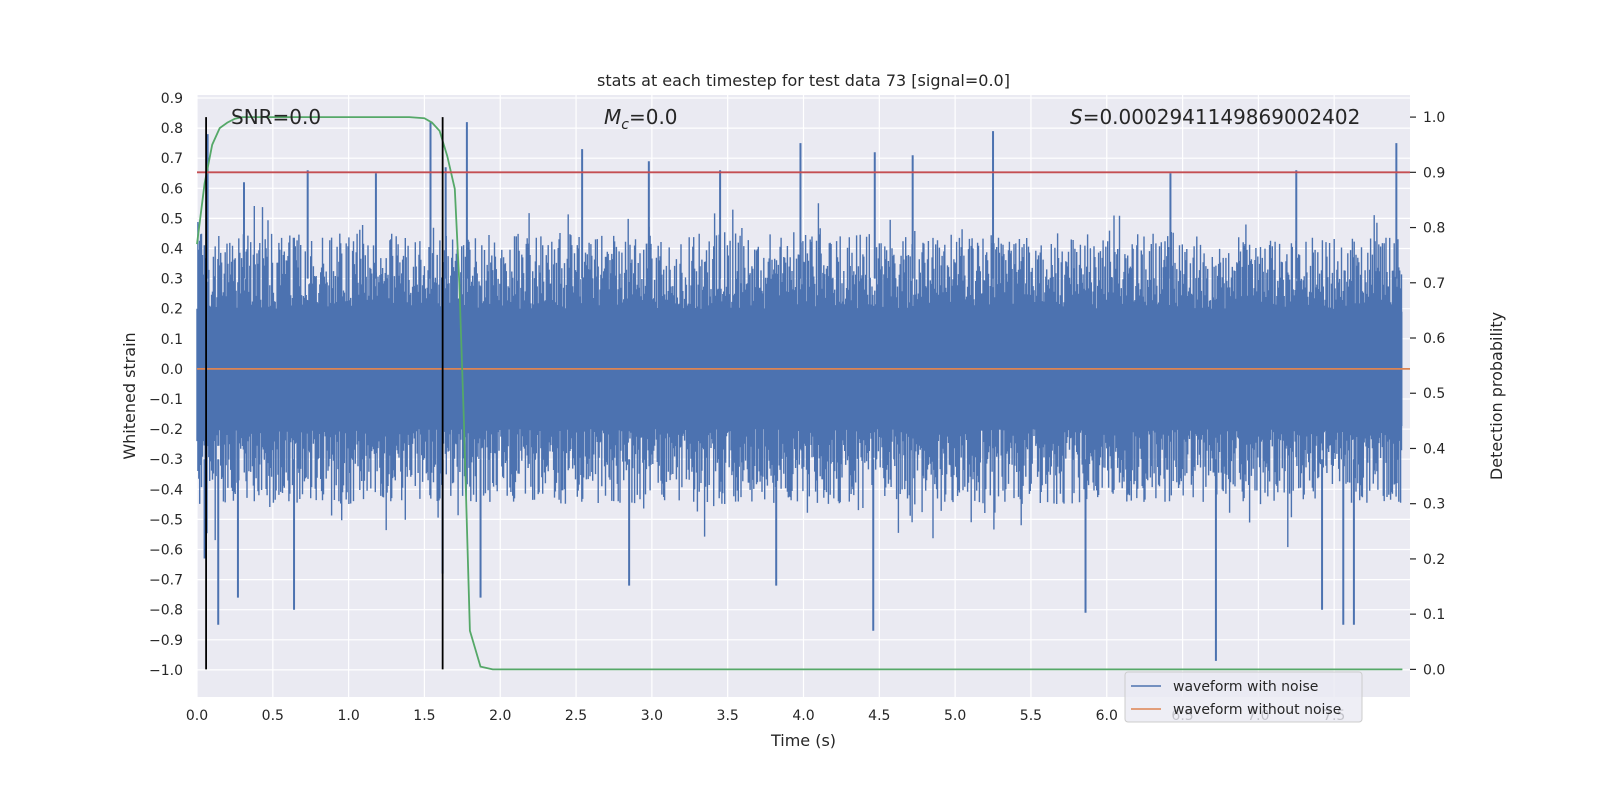 This screenshot has height=800, width=1600. What do you see at coordinates (172, 340) in the screenshot?
I see `y-tick-label: 0.1` at bounding box center [172, 340].